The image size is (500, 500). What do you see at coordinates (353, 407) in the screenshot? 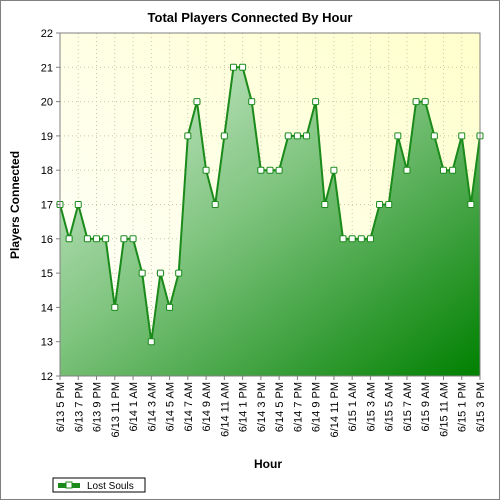
I see `x-tick-label: 6/15 1 AM` at bounding box center [353, 407].